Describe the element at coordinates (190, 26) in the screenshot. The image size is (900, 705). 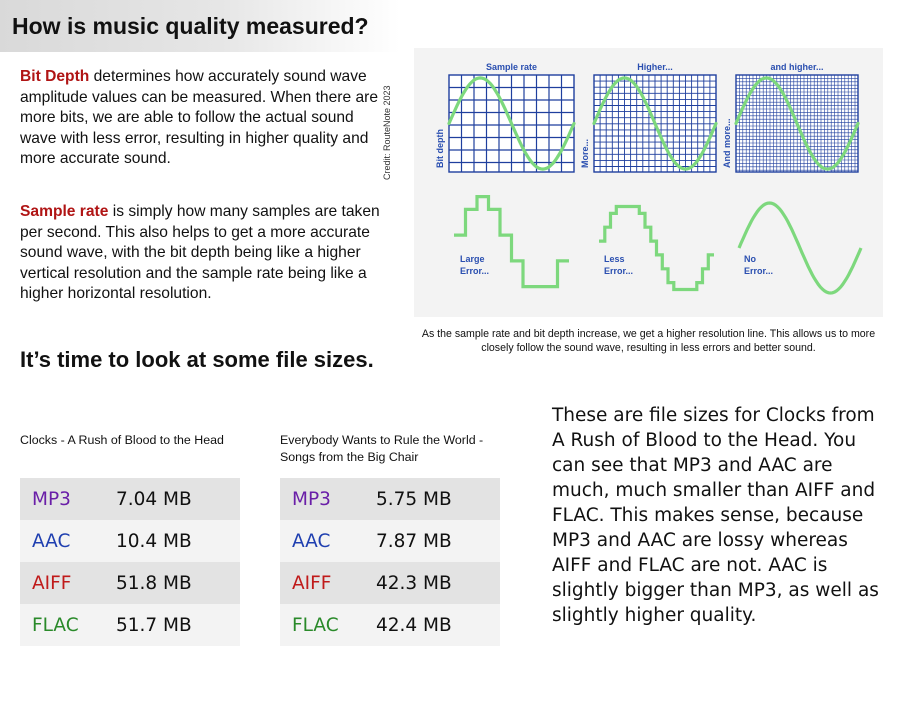
I see `page-title: How is music quality measured?` at that location.